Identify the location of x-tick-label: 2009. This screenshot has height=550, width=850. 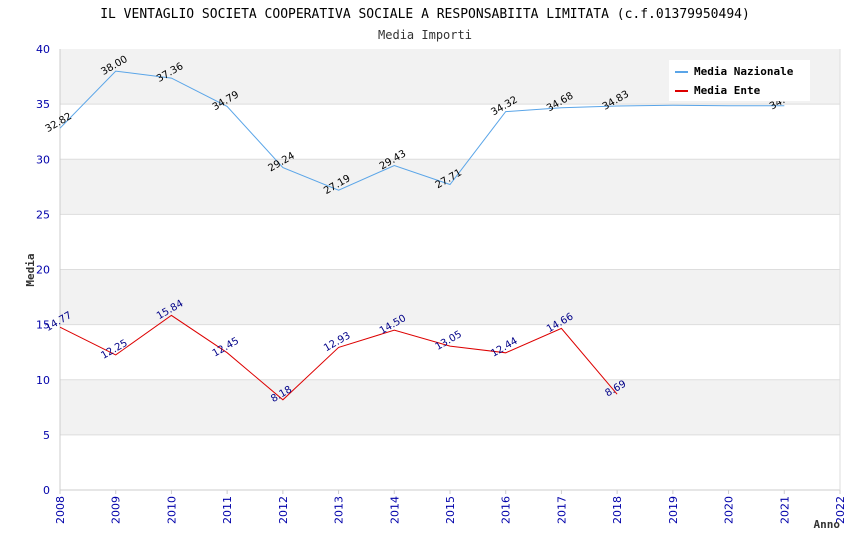
(116, 510).